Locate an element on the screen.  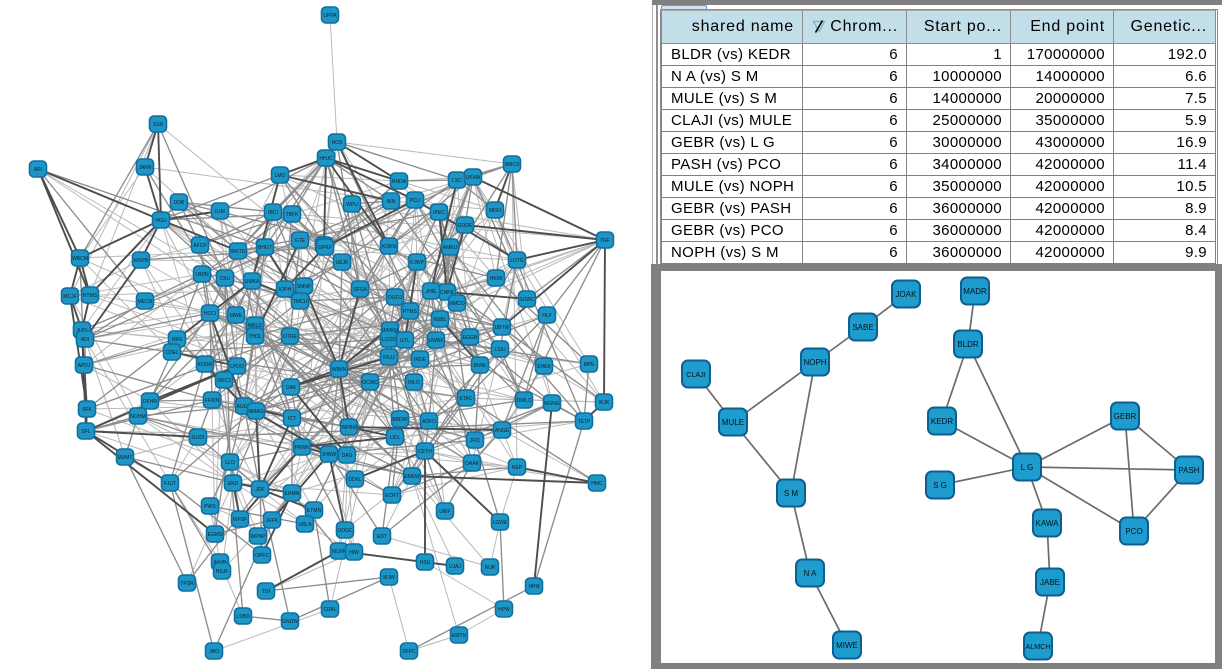
svg-text: TPSR is located at coordinates (187, 584).